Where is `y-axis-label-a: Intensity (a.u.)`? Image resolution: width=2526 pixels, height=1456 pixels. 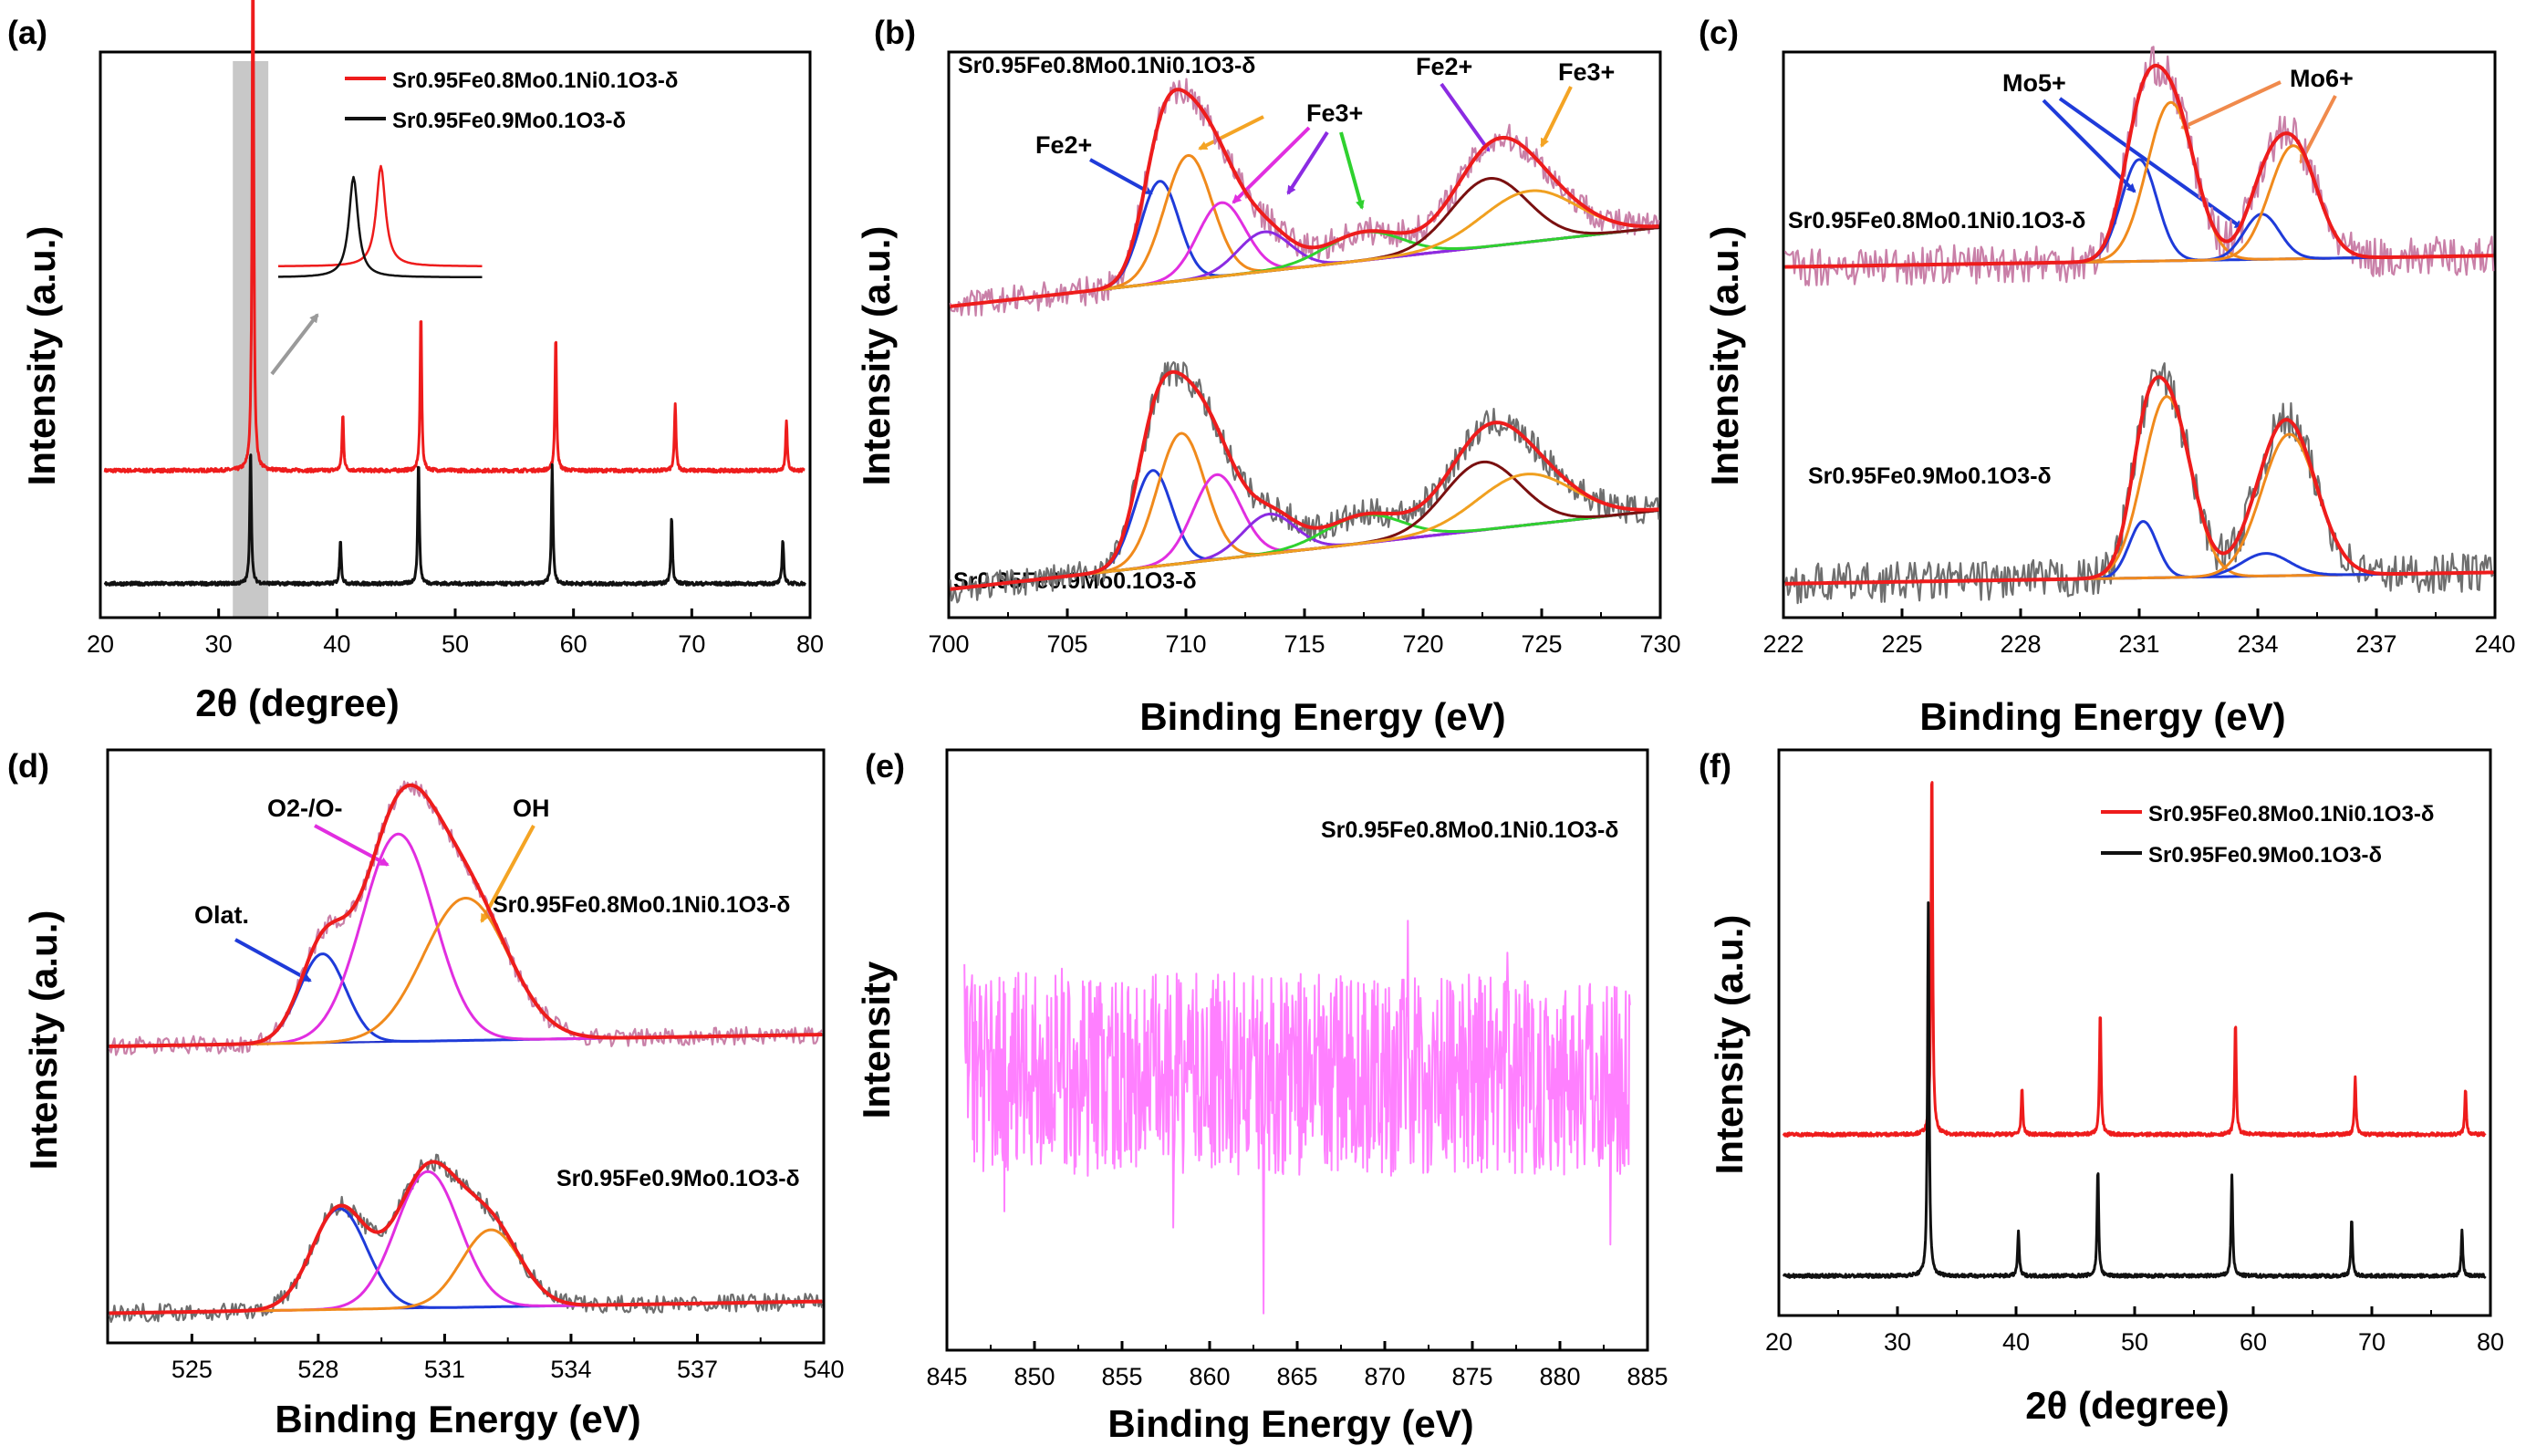 y-axis-label-a: Intensity (a.u.) is located at coordinates (41, 356).